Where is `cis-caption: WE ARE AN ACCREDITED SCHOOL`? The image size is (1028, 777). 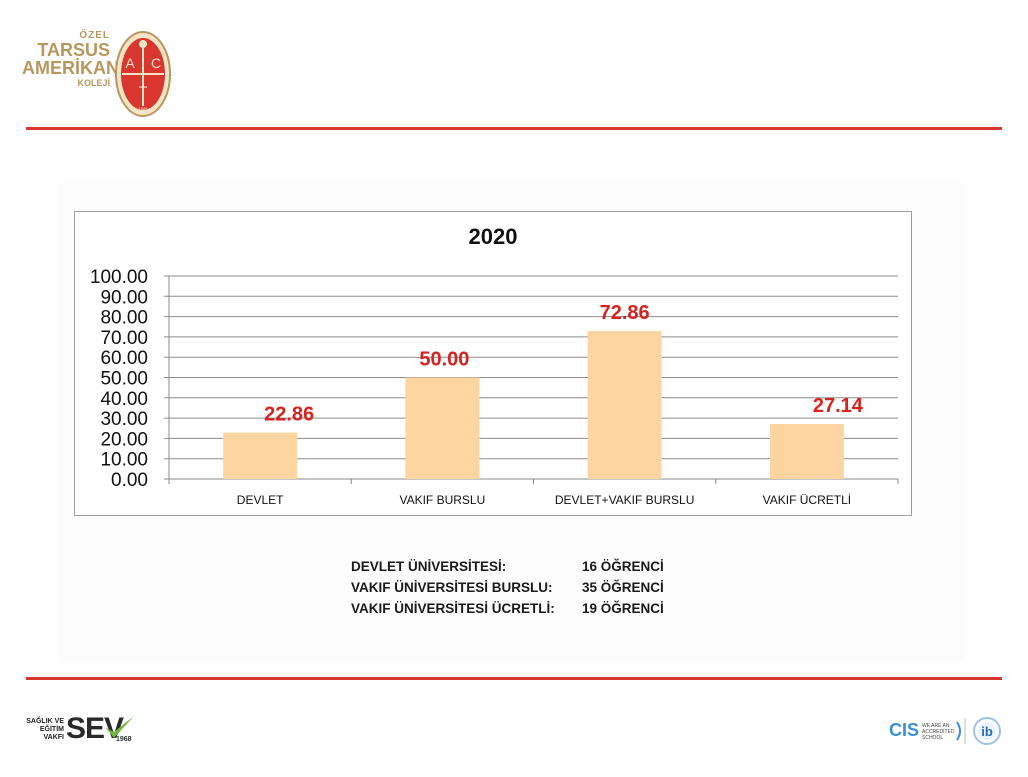 cis-caption: WE ARE AN ACCREDITED SCHOOL is located at coordinates (938, 732).